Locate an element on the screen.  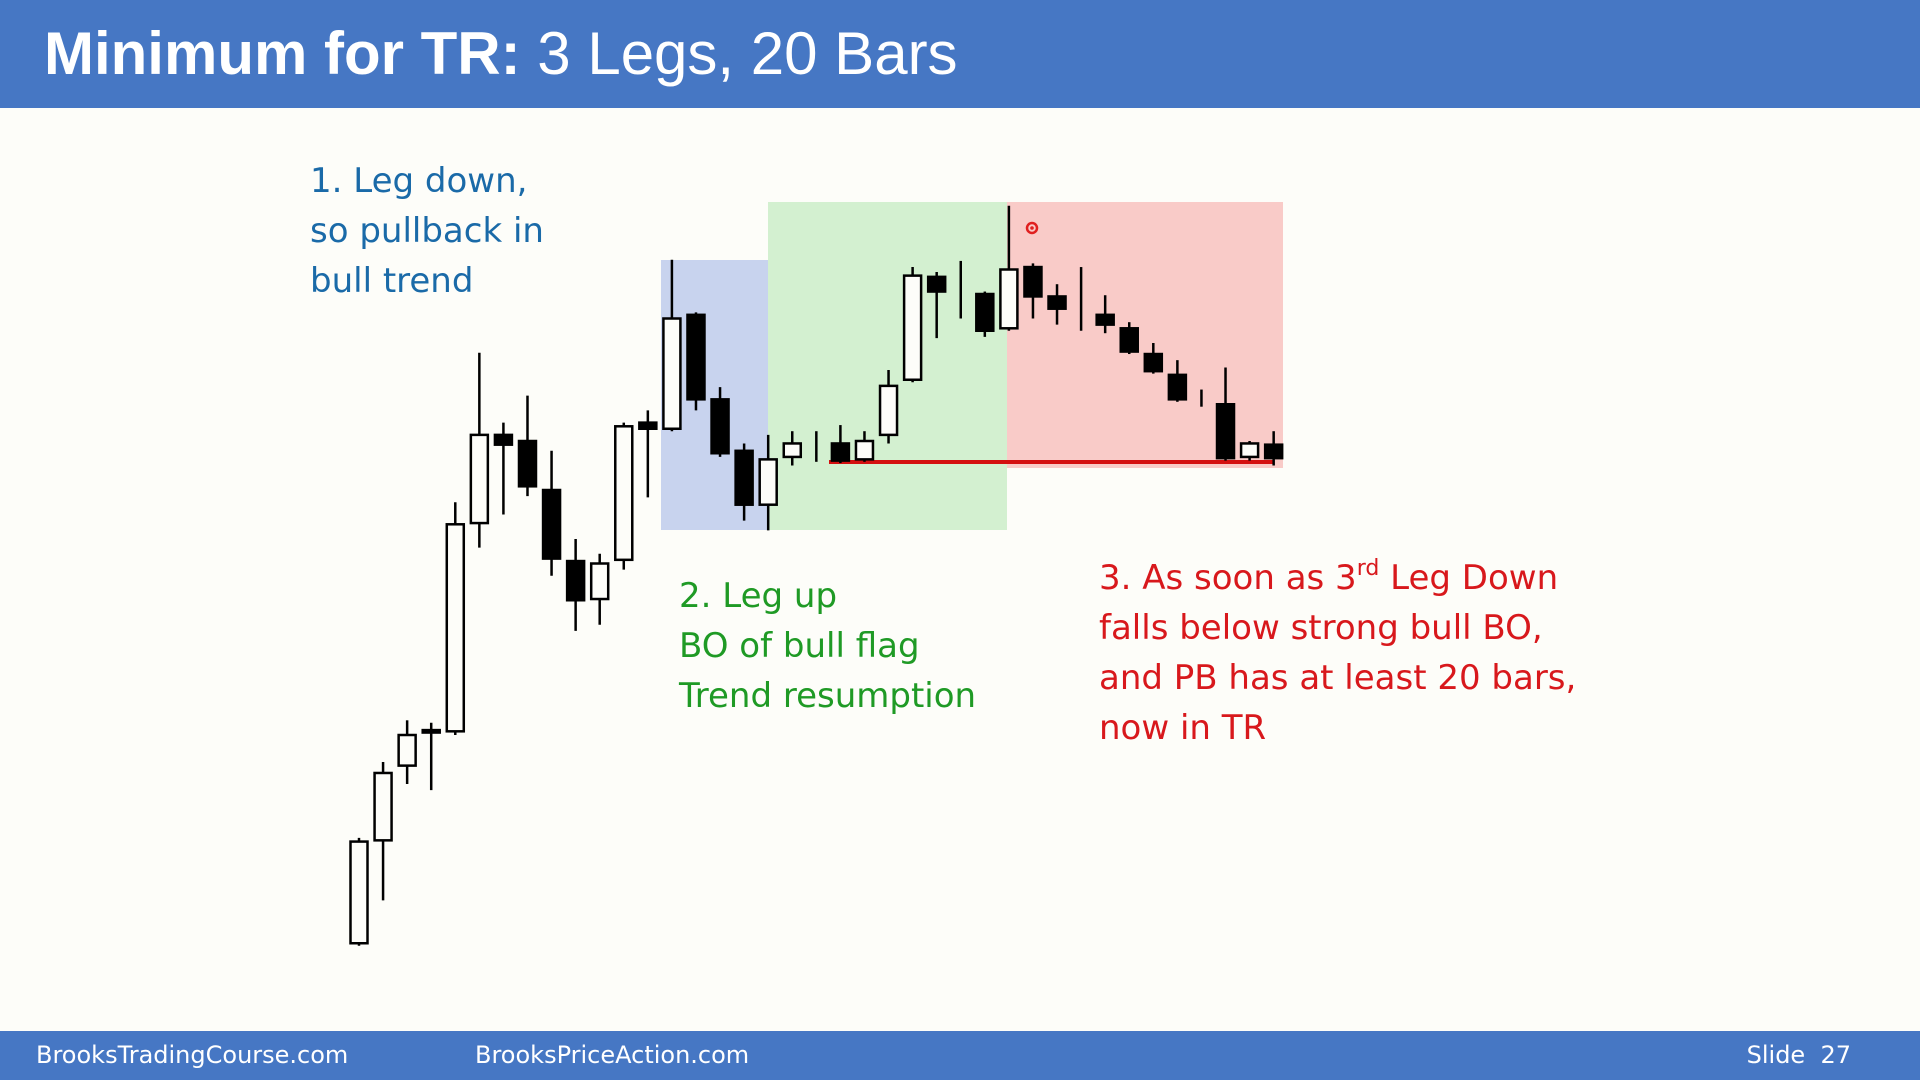
header-bar: Minimum for TR: 3 Legs, 20 Bars is located at coordinates (960, 54).